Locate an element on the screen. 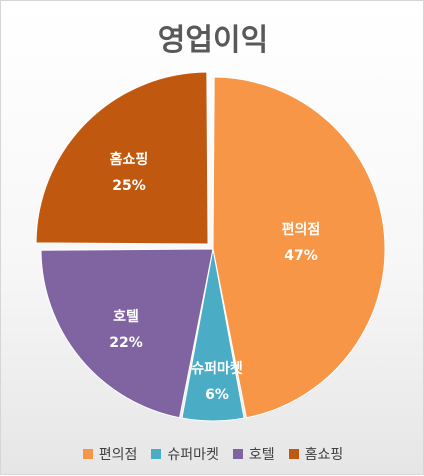 This screenshot has width=424, height=476. slice-label-4: 홈쇼핑 is located at coordinates (129, 159).